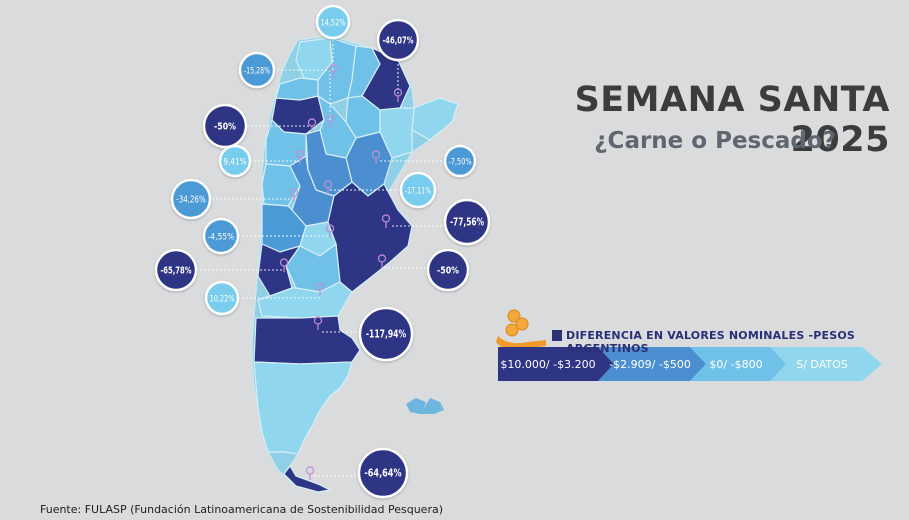  What do you see at coordinates (521, 329) in the screenshot?
I see `coins-hand-icon` at bounding box center [521, 329].